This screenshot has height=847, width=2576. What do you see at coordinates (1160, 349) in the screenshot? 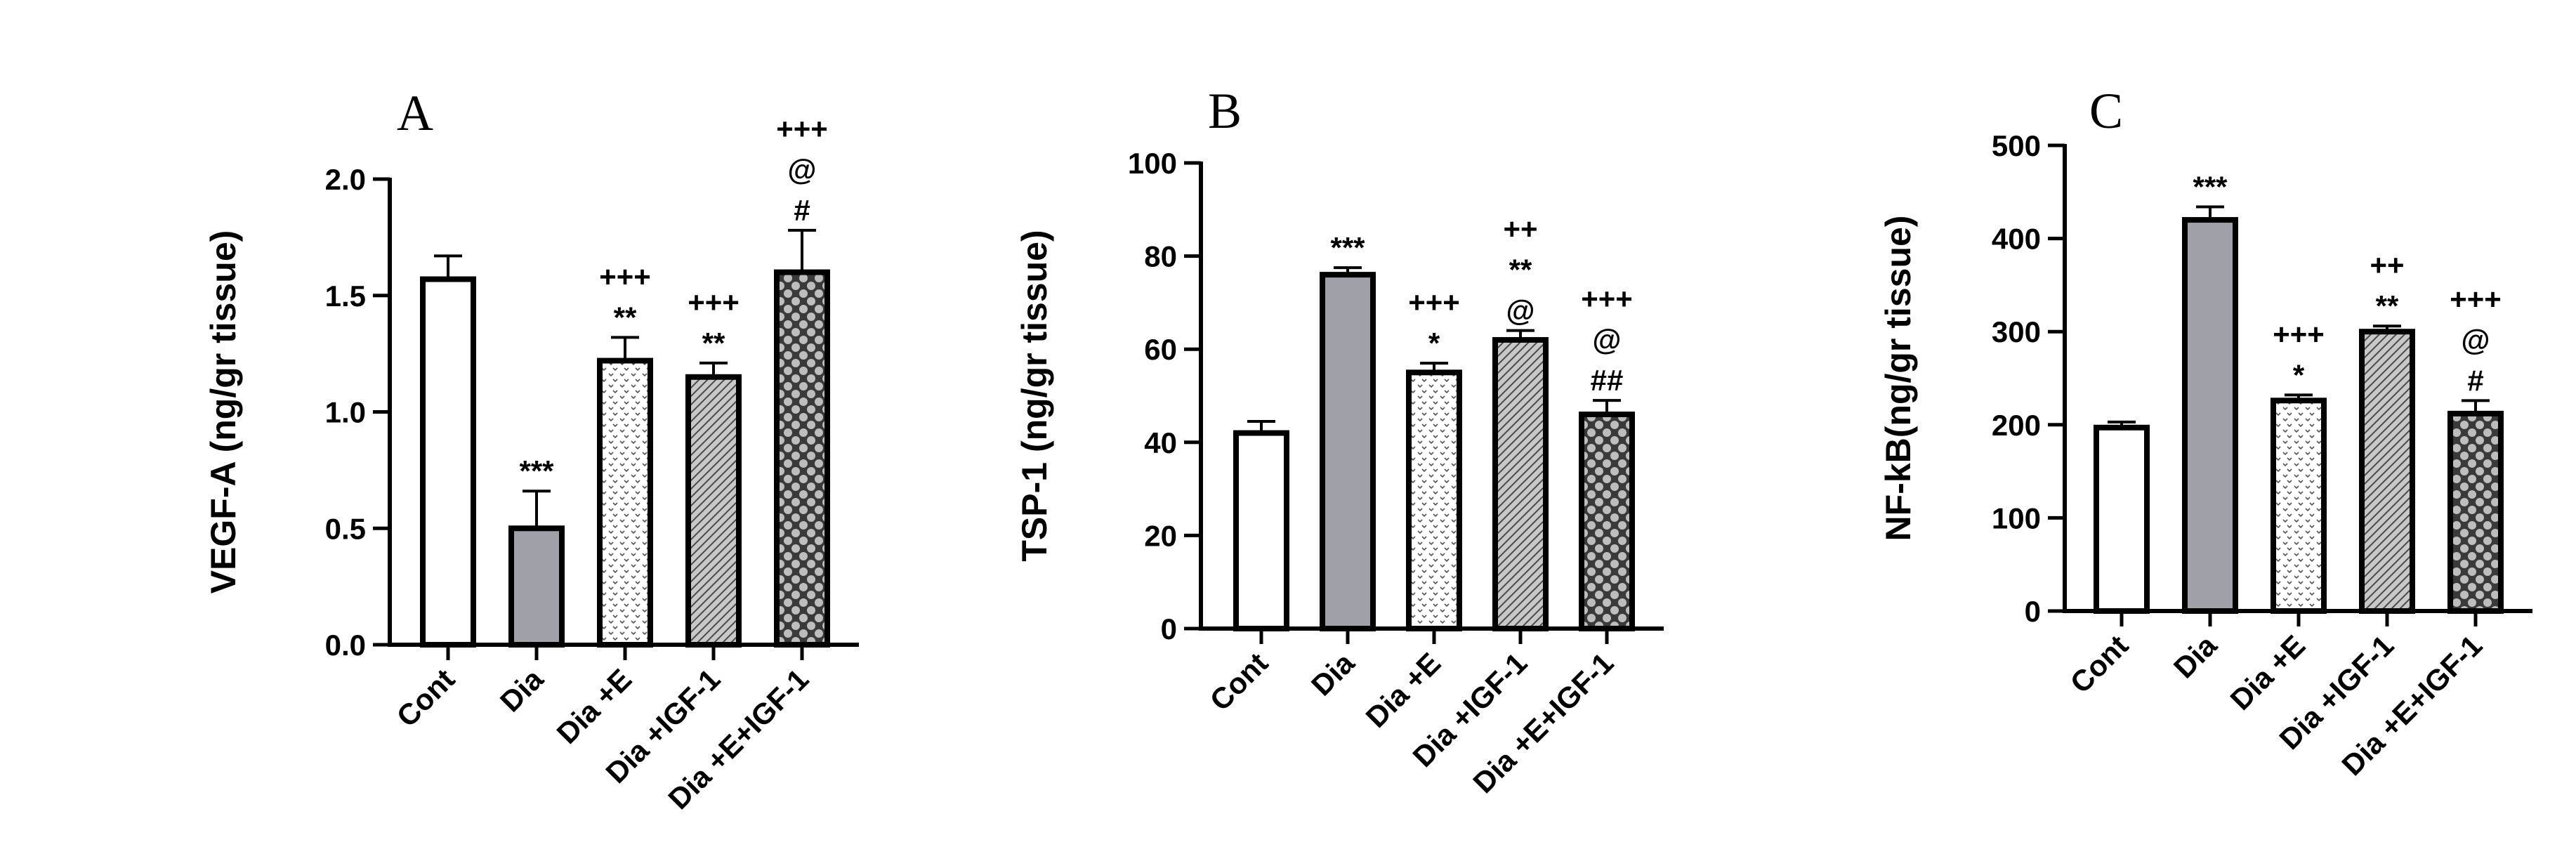
I see `y-tick-label: 60` at bounding box center [1160, 349].